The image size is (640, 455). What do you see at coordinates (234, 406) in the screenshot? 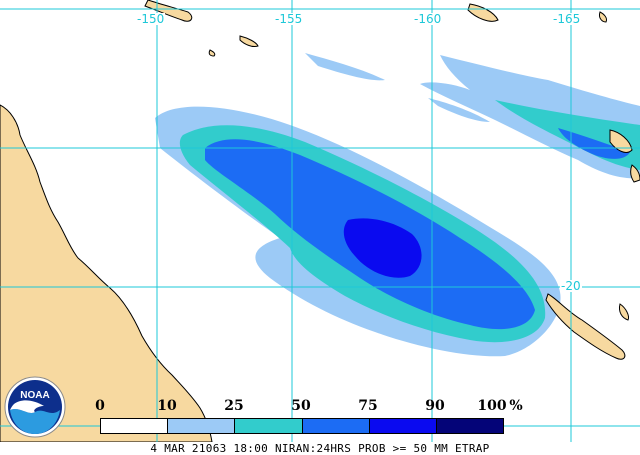
I see `legend-tick-label: 25` at bounding box center [234, 406].